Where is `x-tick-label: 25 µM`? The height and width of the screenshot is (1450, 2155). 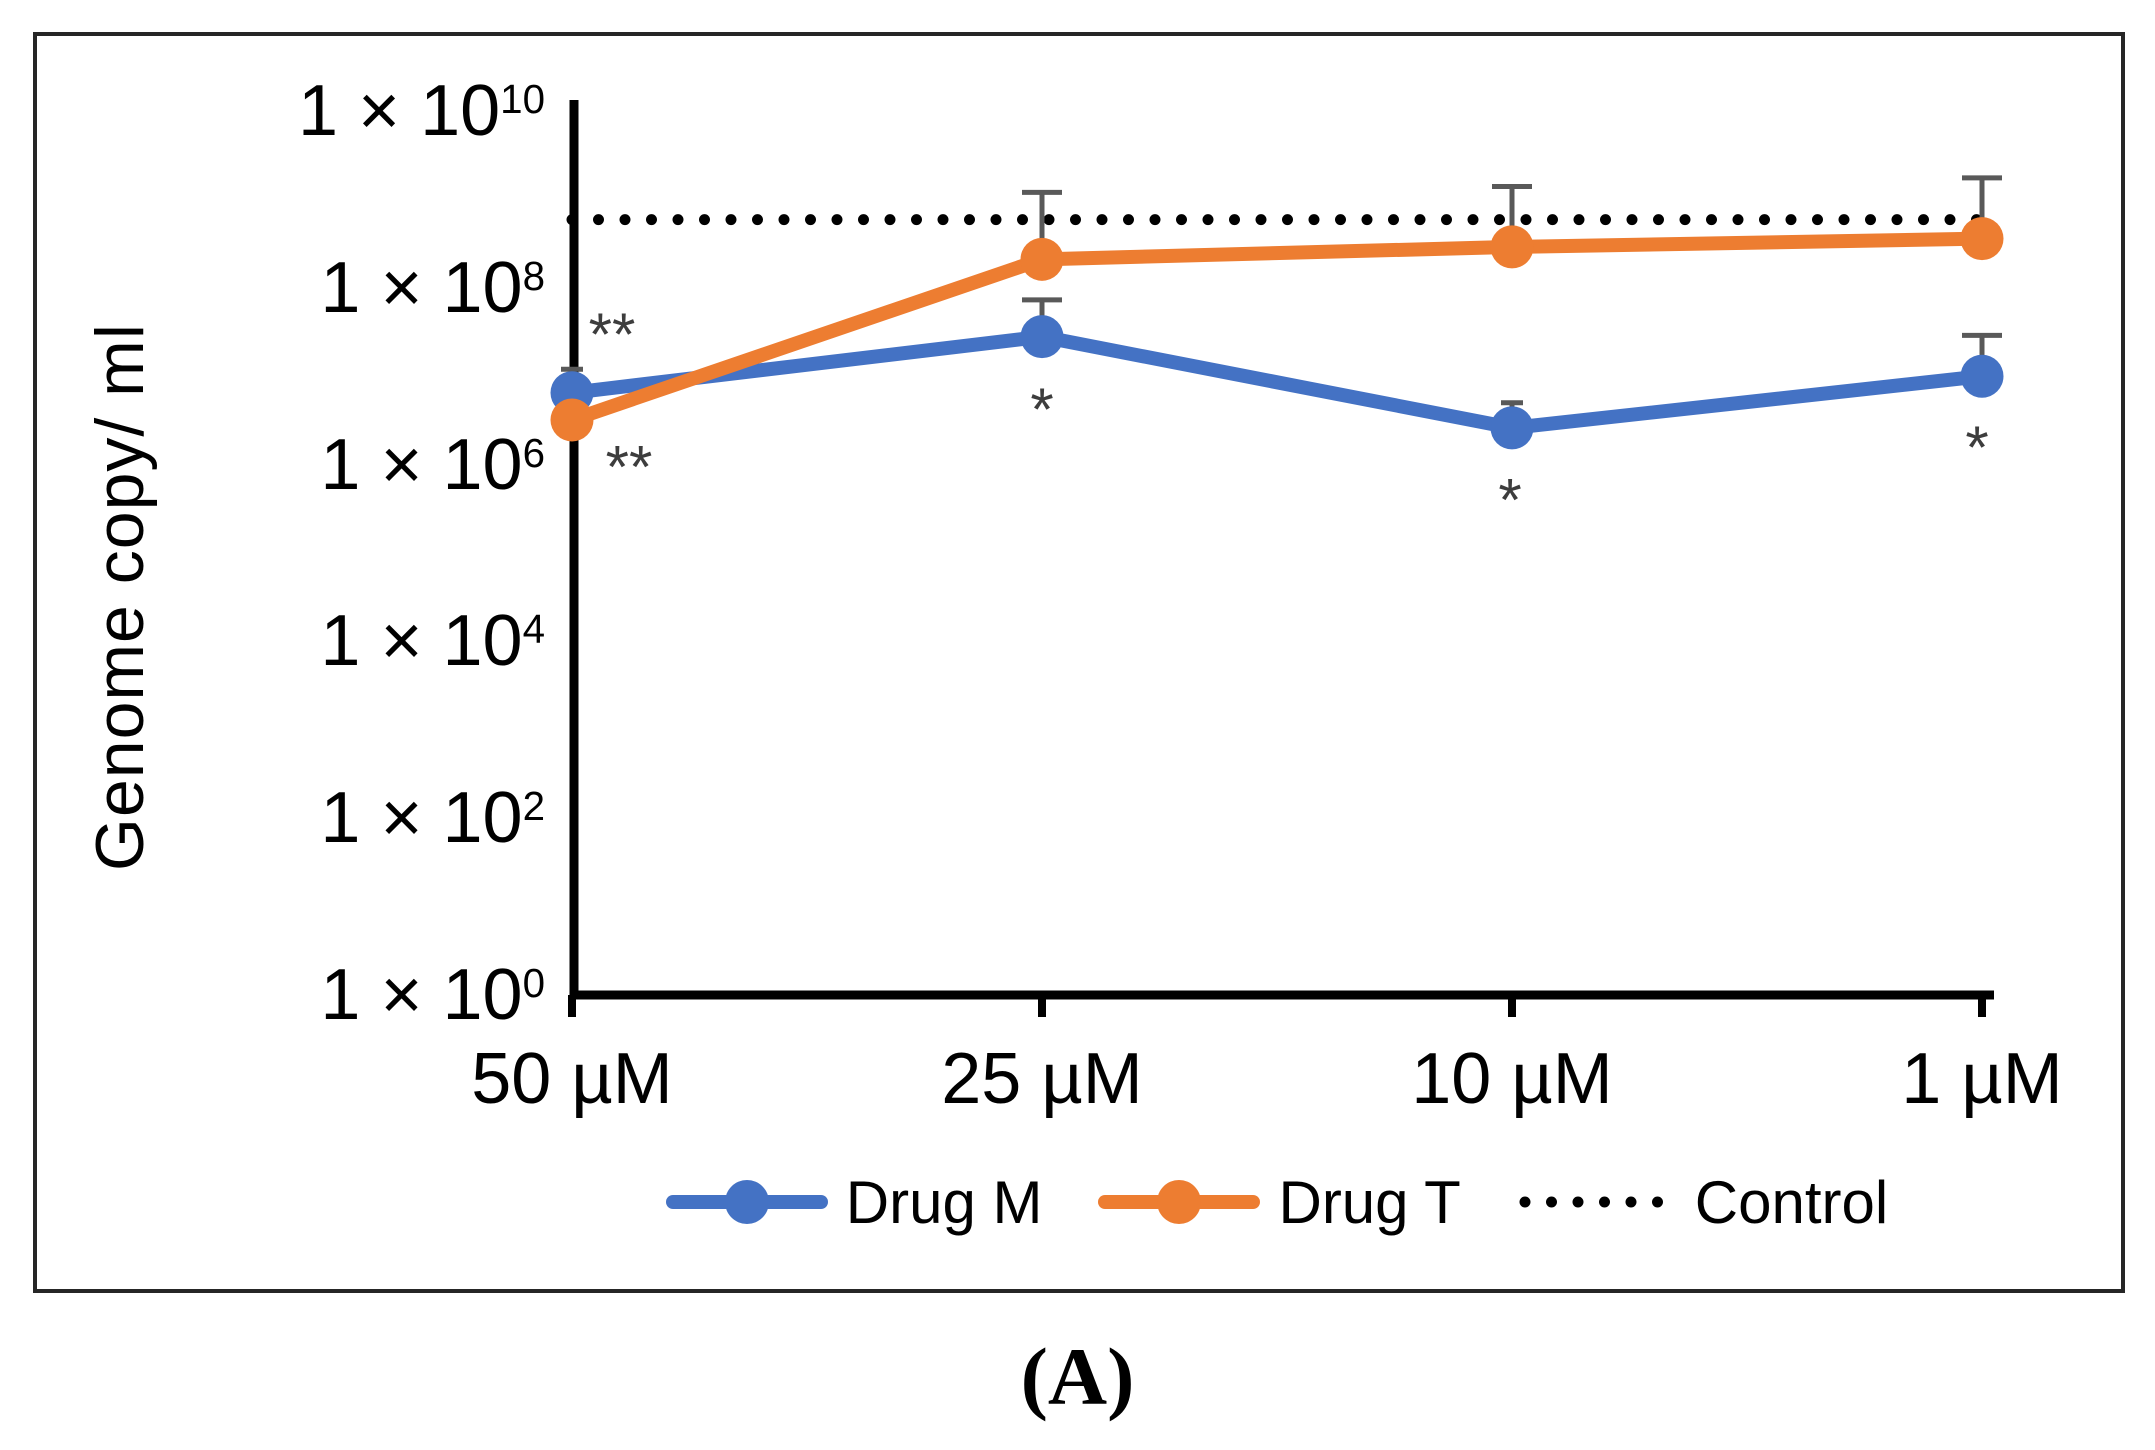 x-tick-label: 25 µM is located at coordinates (1042, 1079).